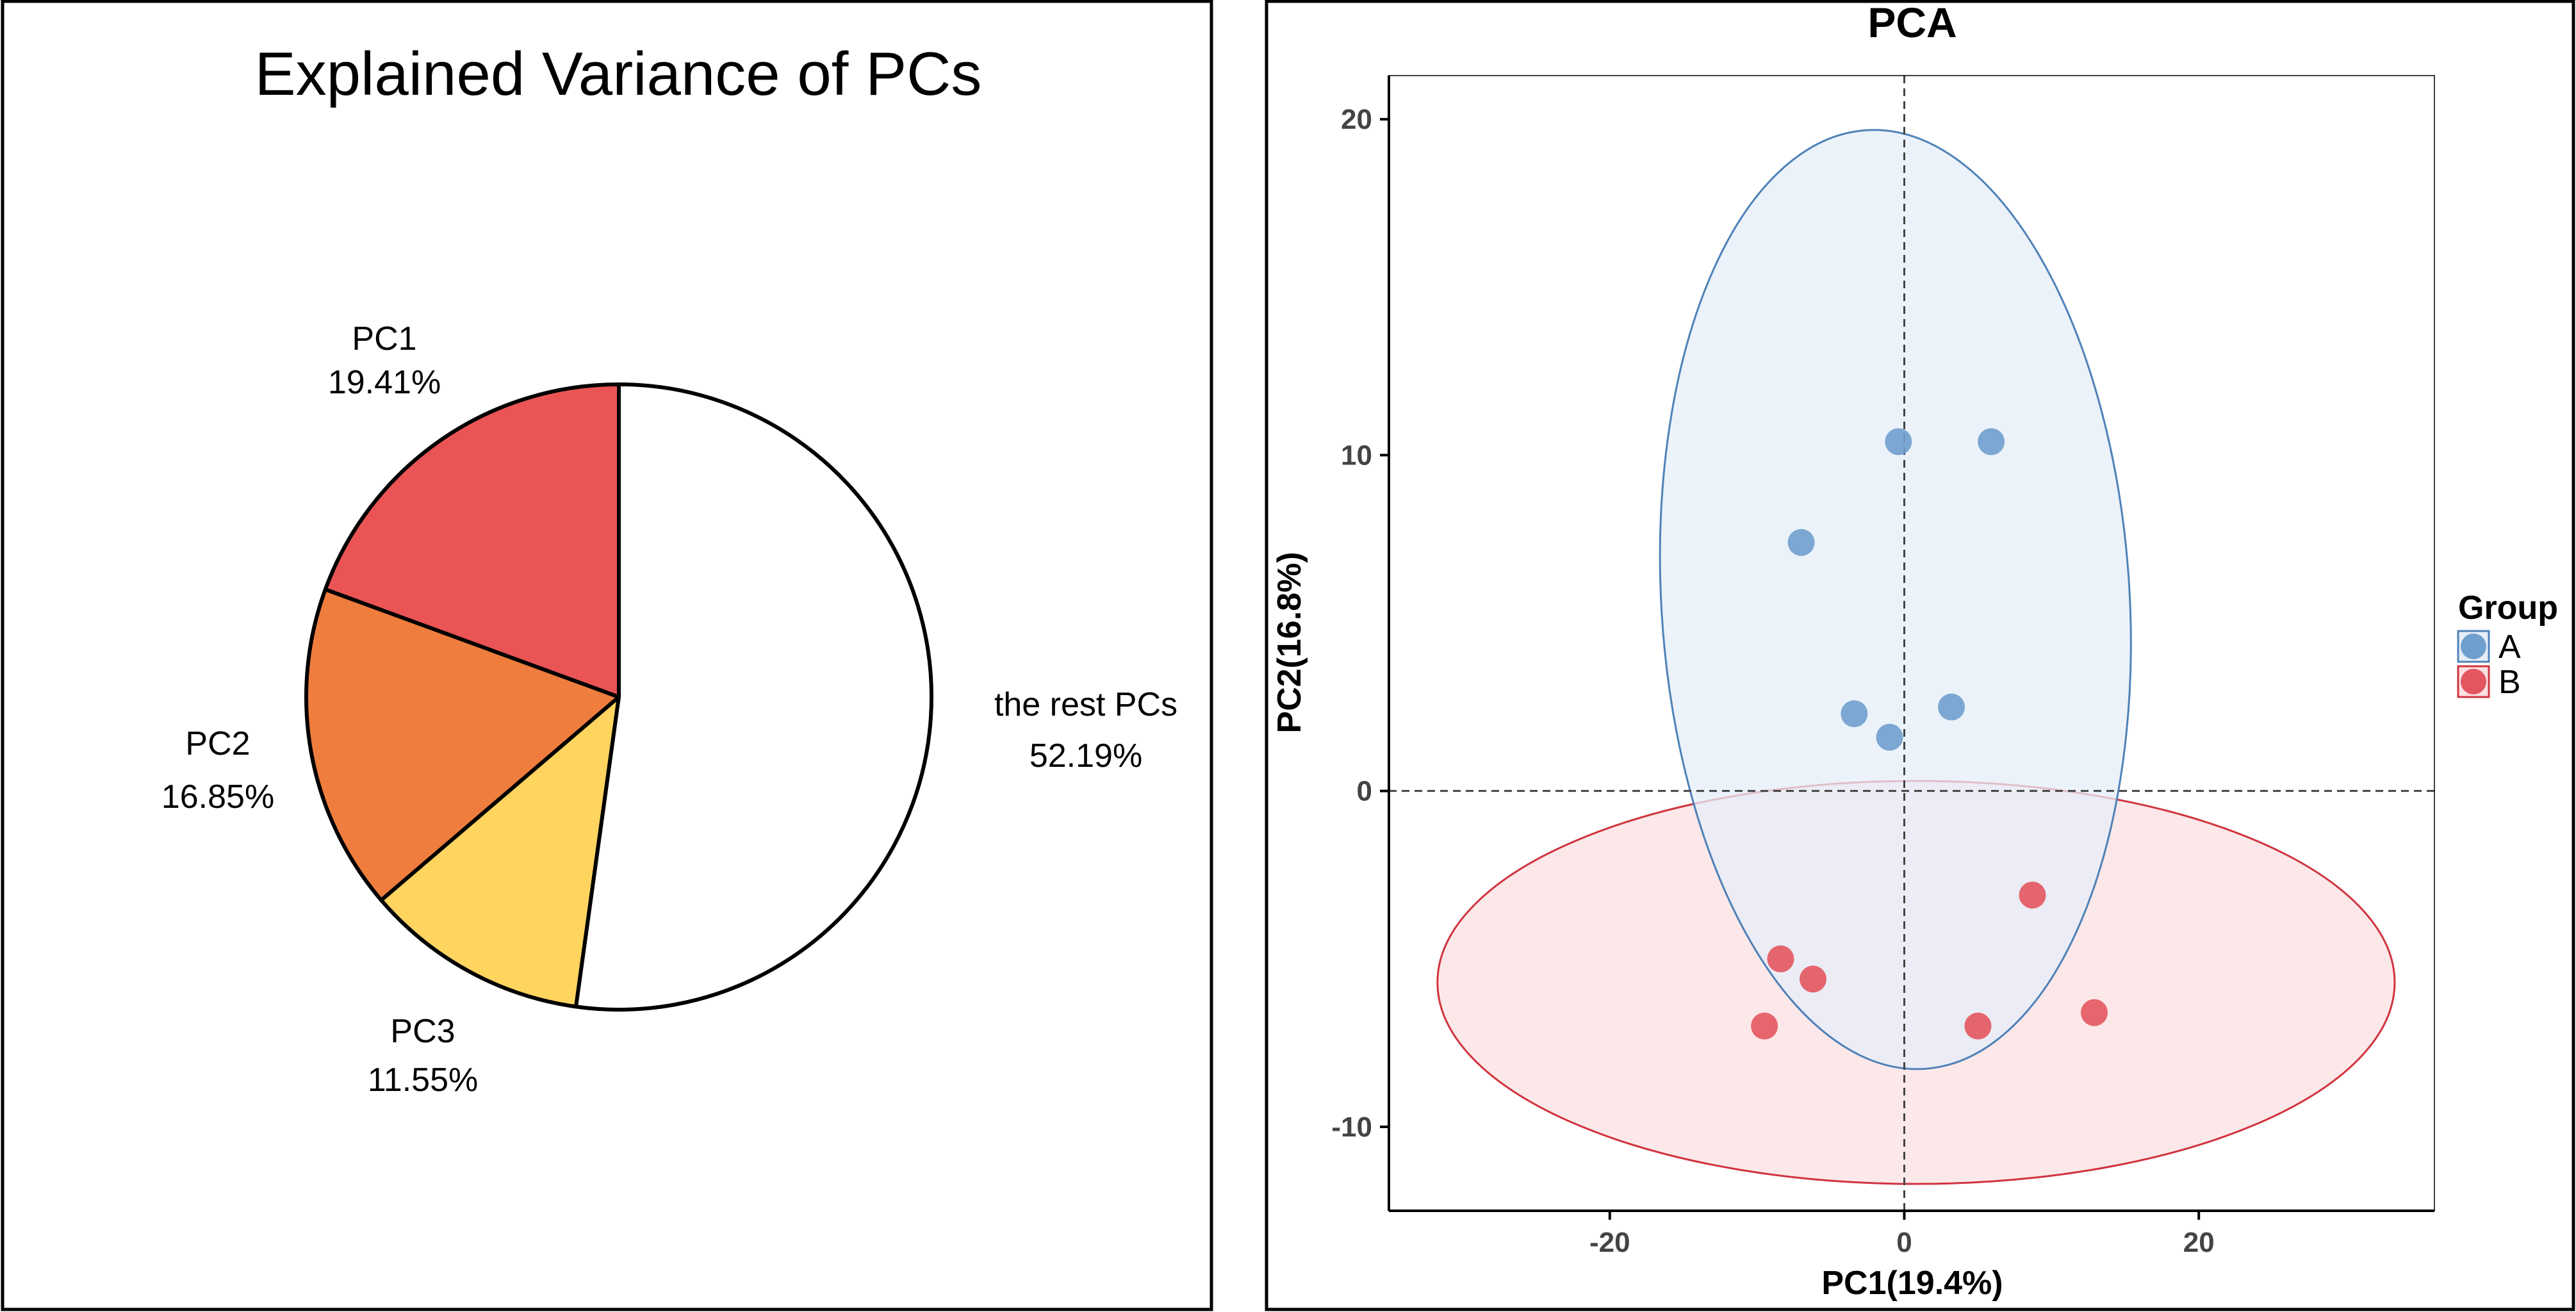 The width and height of the screenshot is (2576, 1312). I want to click on pie-slices, so click(619, 697).